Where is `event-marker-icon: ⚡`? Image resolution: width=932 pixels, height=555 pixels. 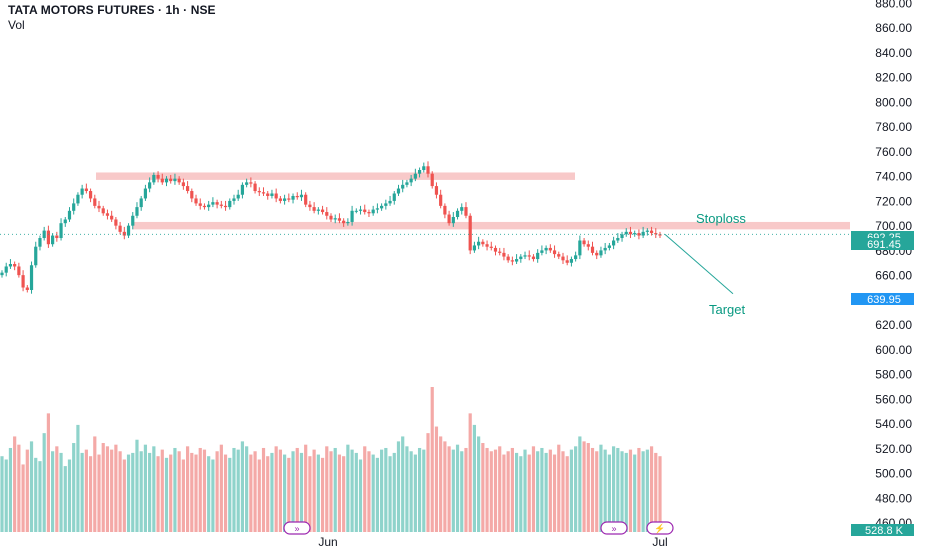 event-marker-icon: ⚡ is located at coordinates (660, 528).